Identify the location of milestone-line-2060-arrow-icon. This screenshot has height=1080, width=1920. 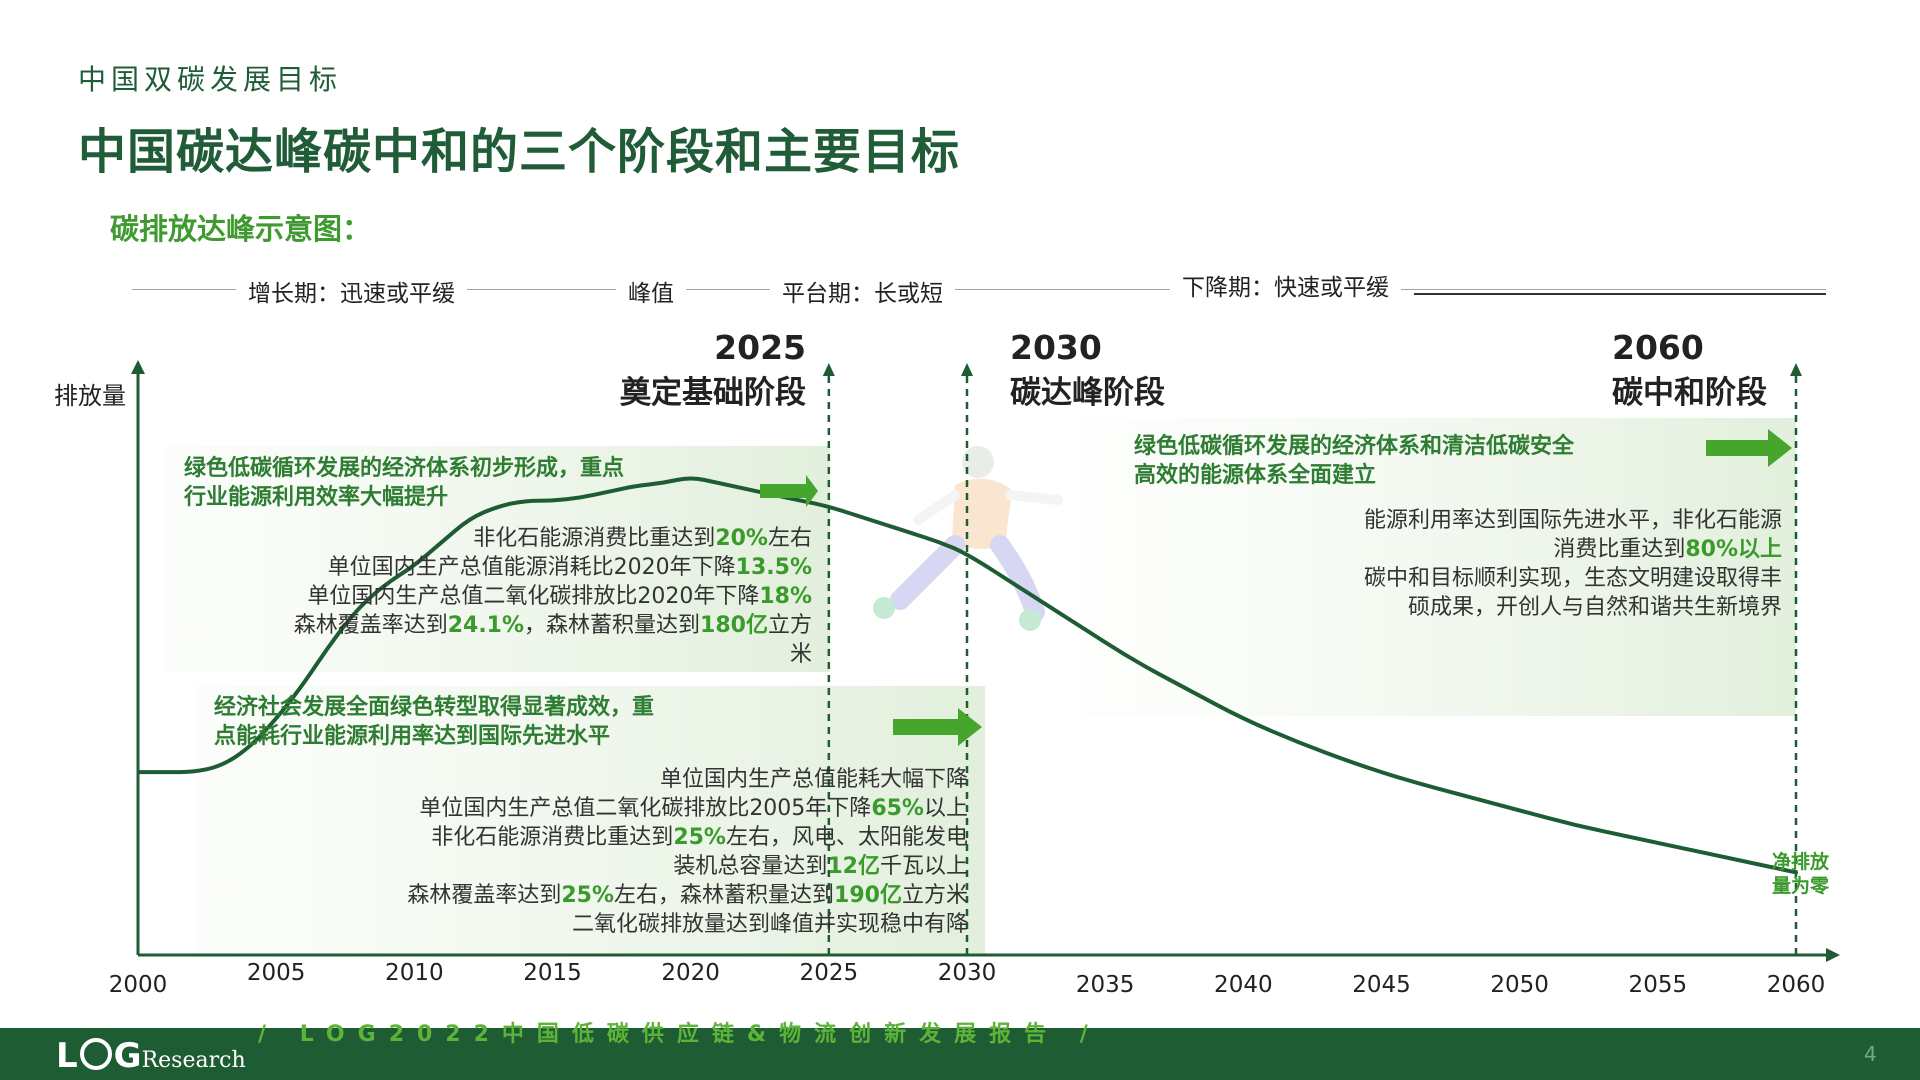
(1796, 369).